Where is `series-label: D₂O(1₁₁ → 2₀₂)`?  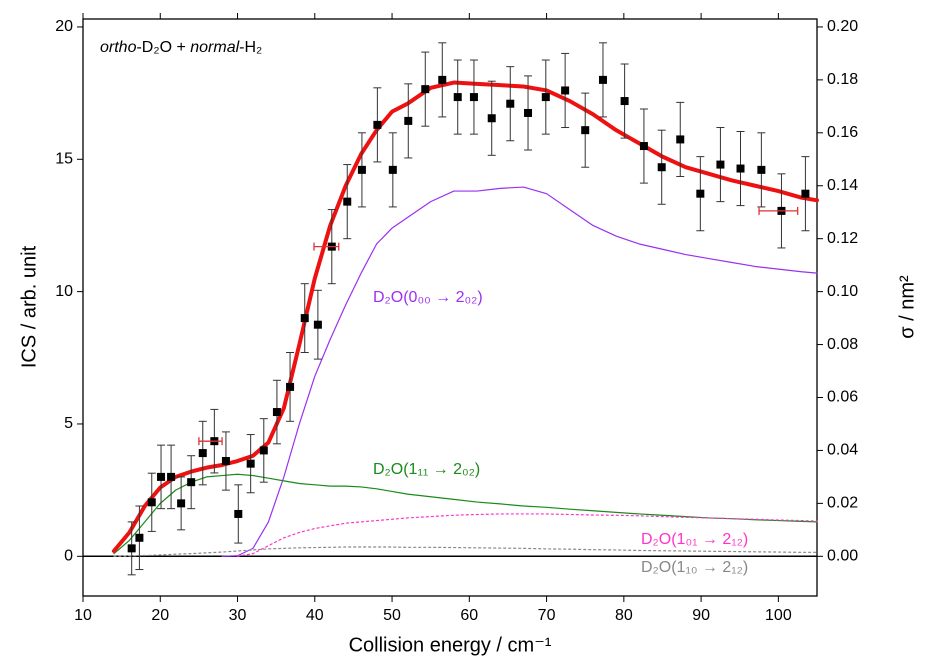 series-label: D₂O(1₁₁ → 2₀₂) is located at coordinates (426, 469).